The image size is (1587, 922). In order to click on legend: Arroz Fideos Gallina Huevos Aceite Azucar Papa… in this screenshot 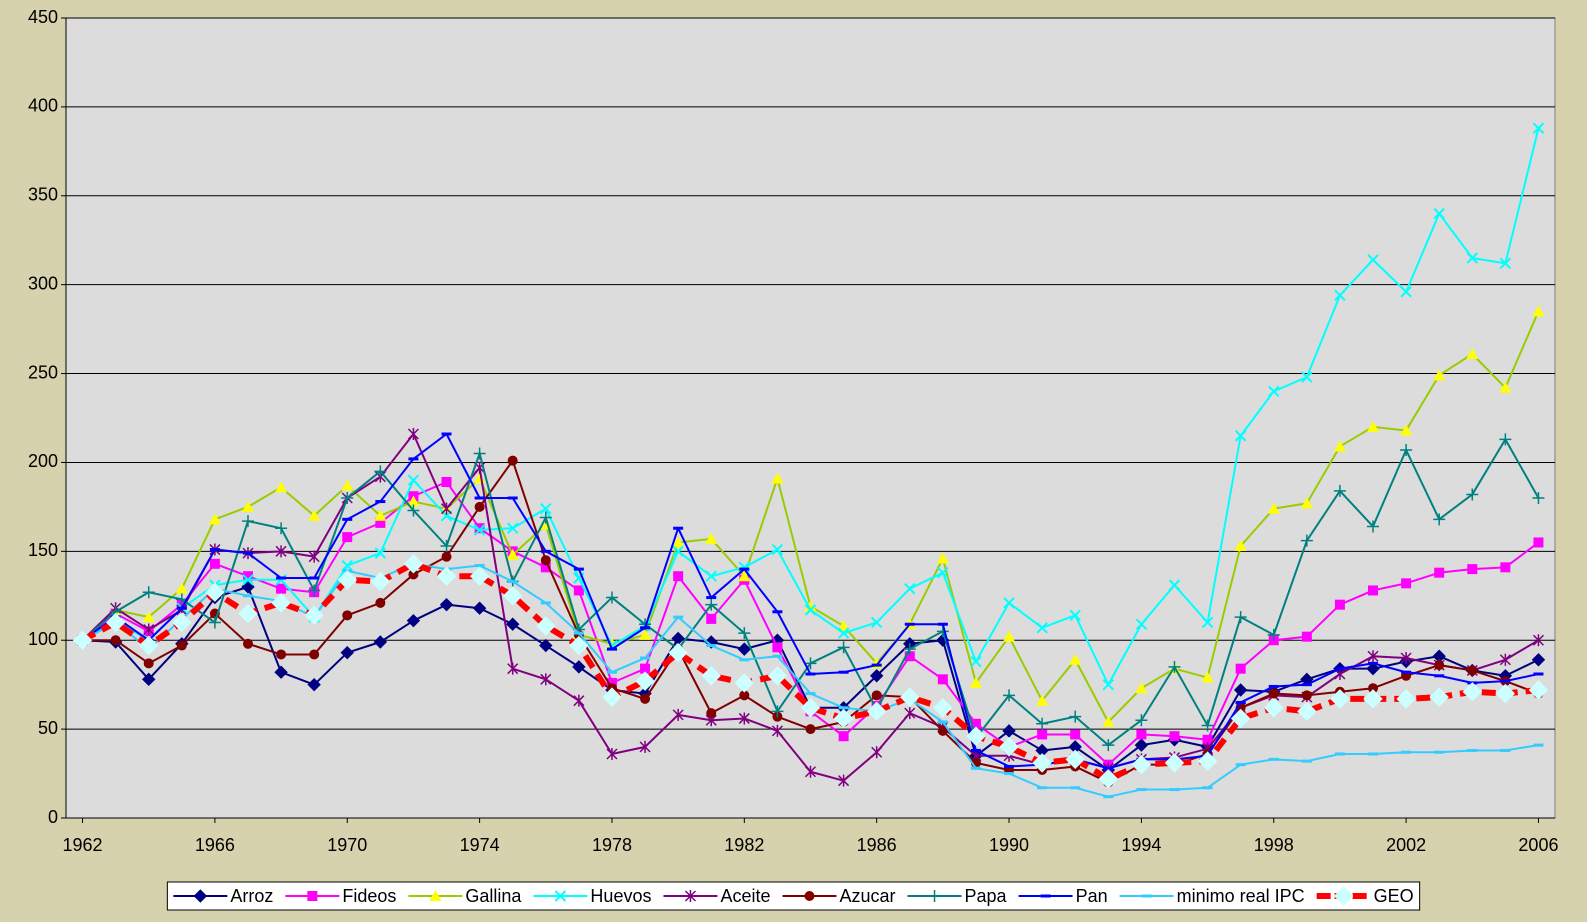, I will do `click(793, 896)`.